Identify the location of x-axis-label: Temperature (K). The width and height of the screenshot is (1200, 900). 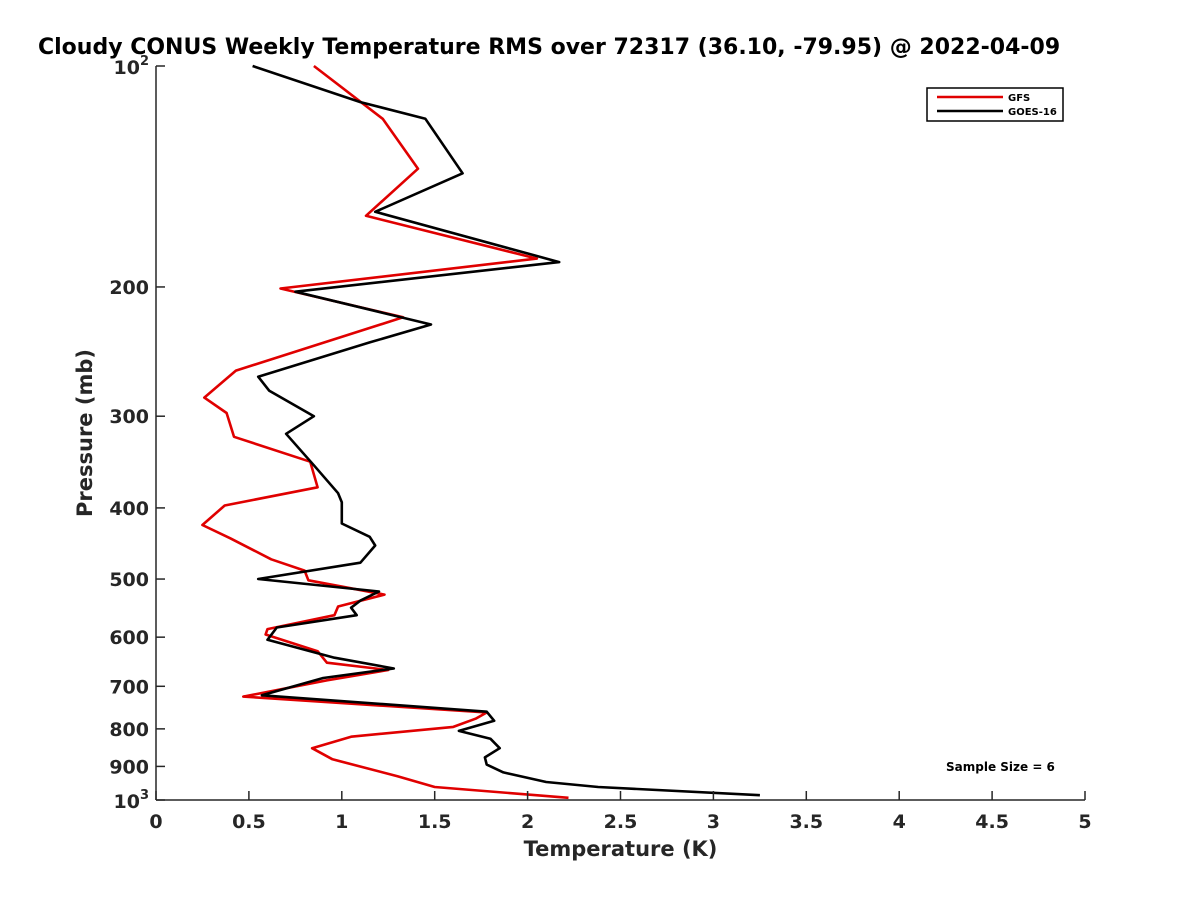
(621, 849).